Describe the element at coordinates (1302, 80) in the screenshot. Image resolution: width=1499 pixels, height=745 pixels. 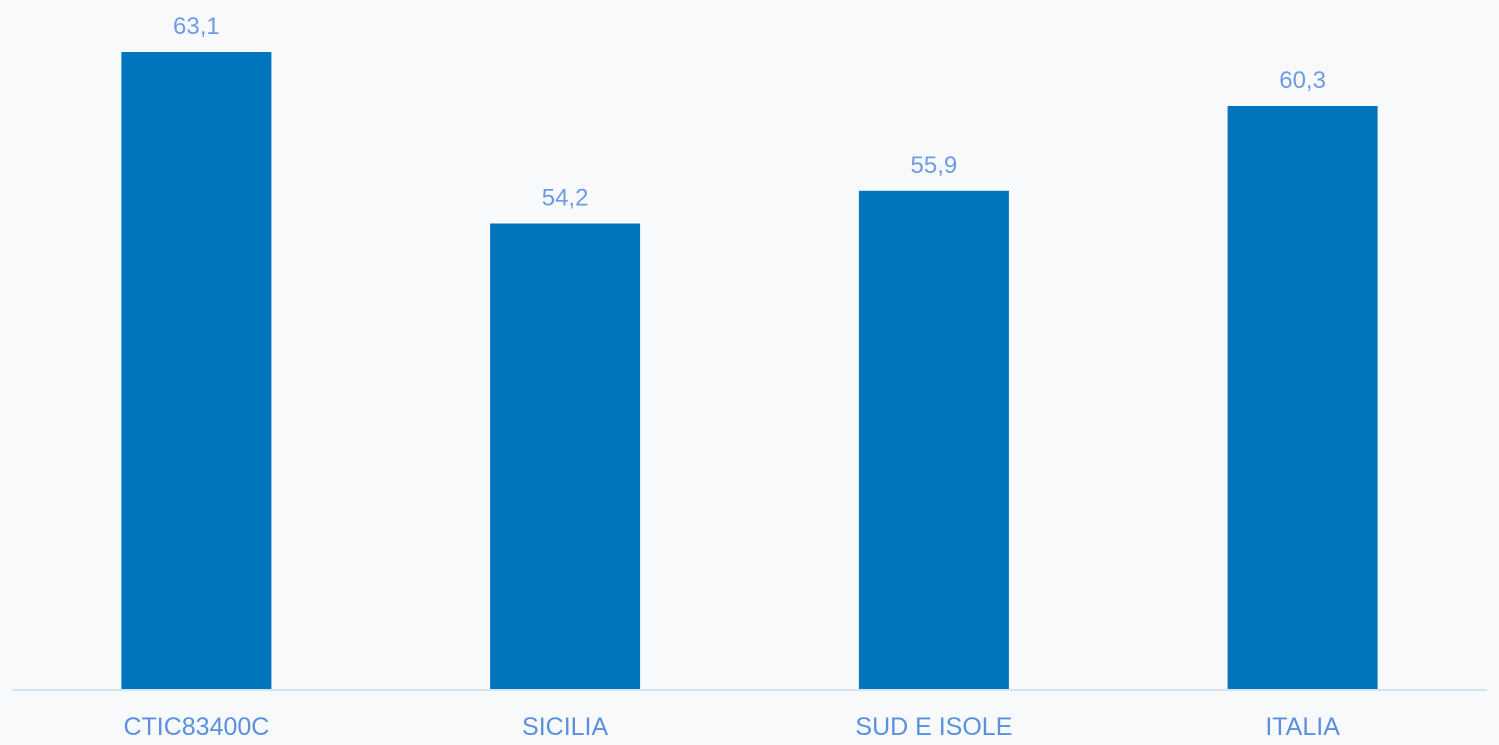
I see `value-label-3: 60,3` at that location.